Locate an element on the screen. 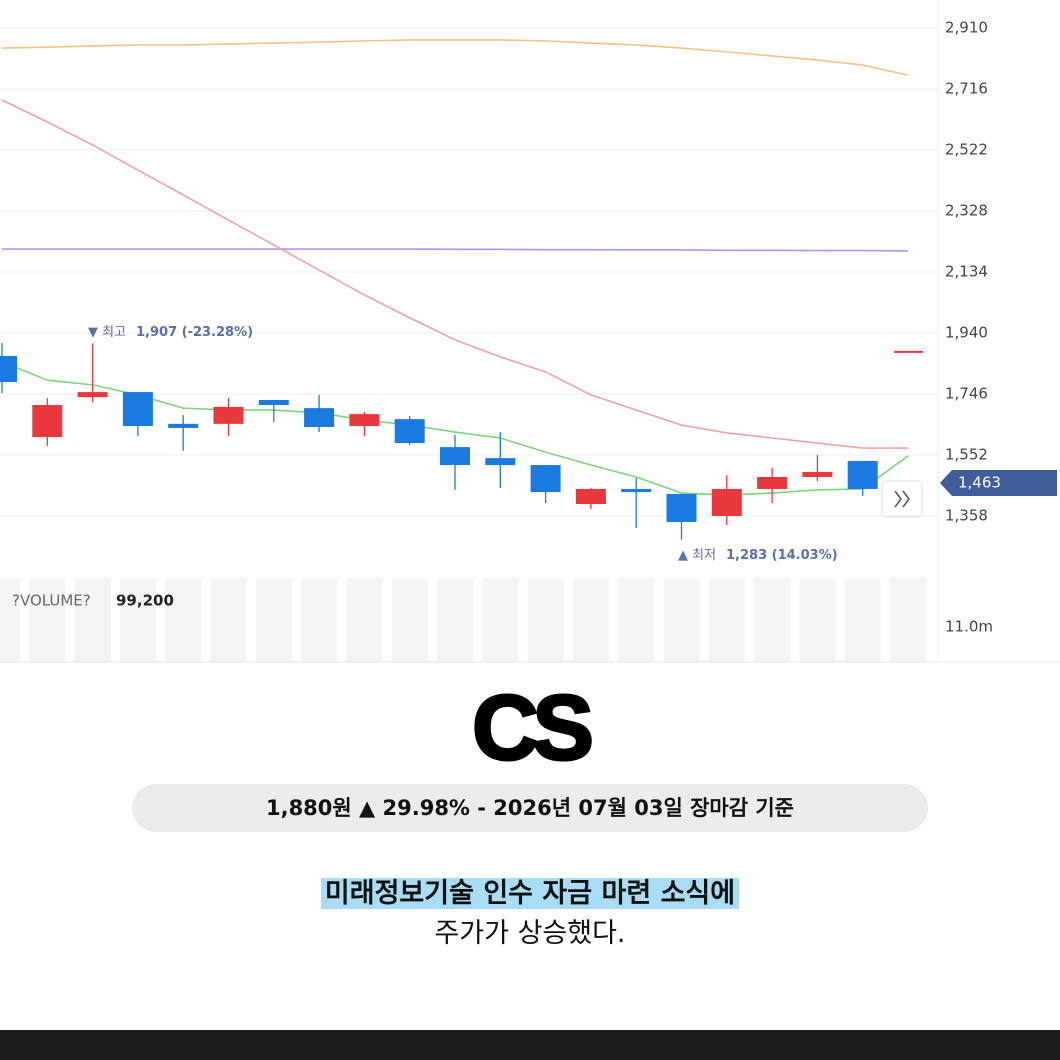 Image resolution: width=1060 pixels, height=1060 pixels. scroll-button is located at coordinates (902, 499).